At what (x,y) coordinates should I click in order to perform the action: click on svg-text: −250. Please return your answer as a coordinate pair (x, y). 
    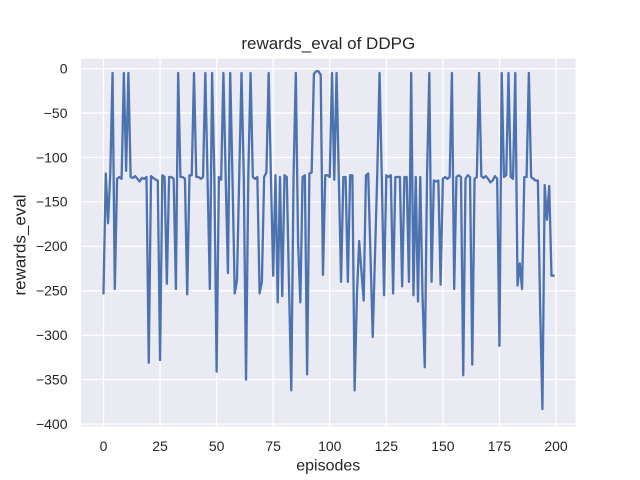
    Looking at the image, I should click on (52, 291).